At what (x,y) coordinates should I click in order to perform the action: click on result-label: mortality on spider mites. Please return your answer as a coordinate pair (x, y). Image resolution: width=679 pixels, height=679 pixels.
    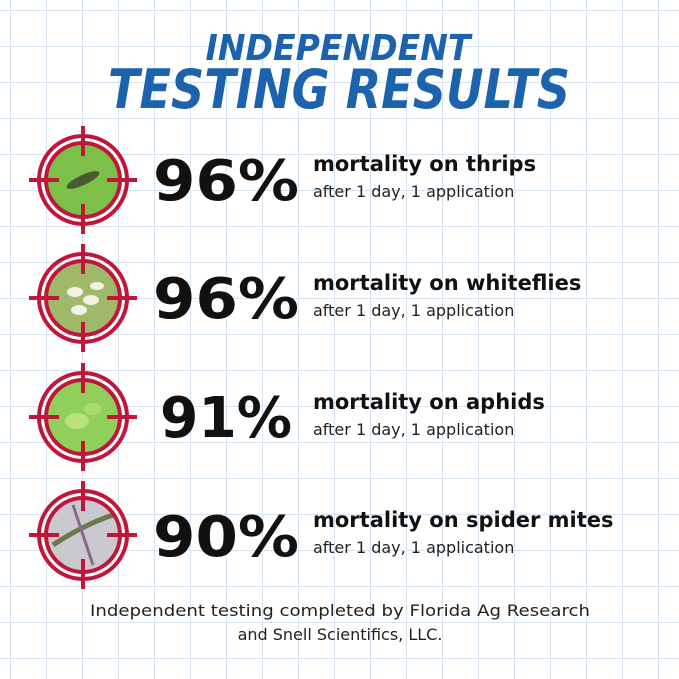
    Looking at the image, I should click on (463, 520).